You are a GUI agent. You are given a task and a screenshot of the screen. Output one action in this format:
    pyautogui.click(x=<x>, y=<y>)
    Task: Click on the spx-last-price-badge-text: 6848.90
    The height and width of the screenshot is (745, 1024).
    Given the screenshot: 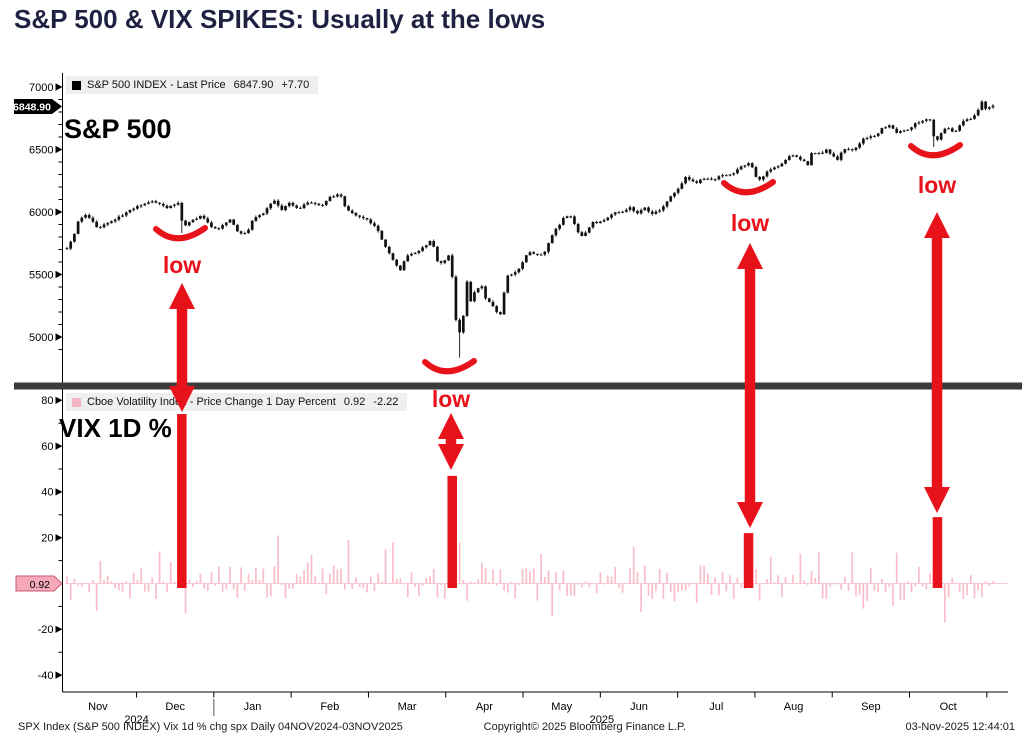 What is the action you would take?
    pyautogui.click(x=32, y=108)
    